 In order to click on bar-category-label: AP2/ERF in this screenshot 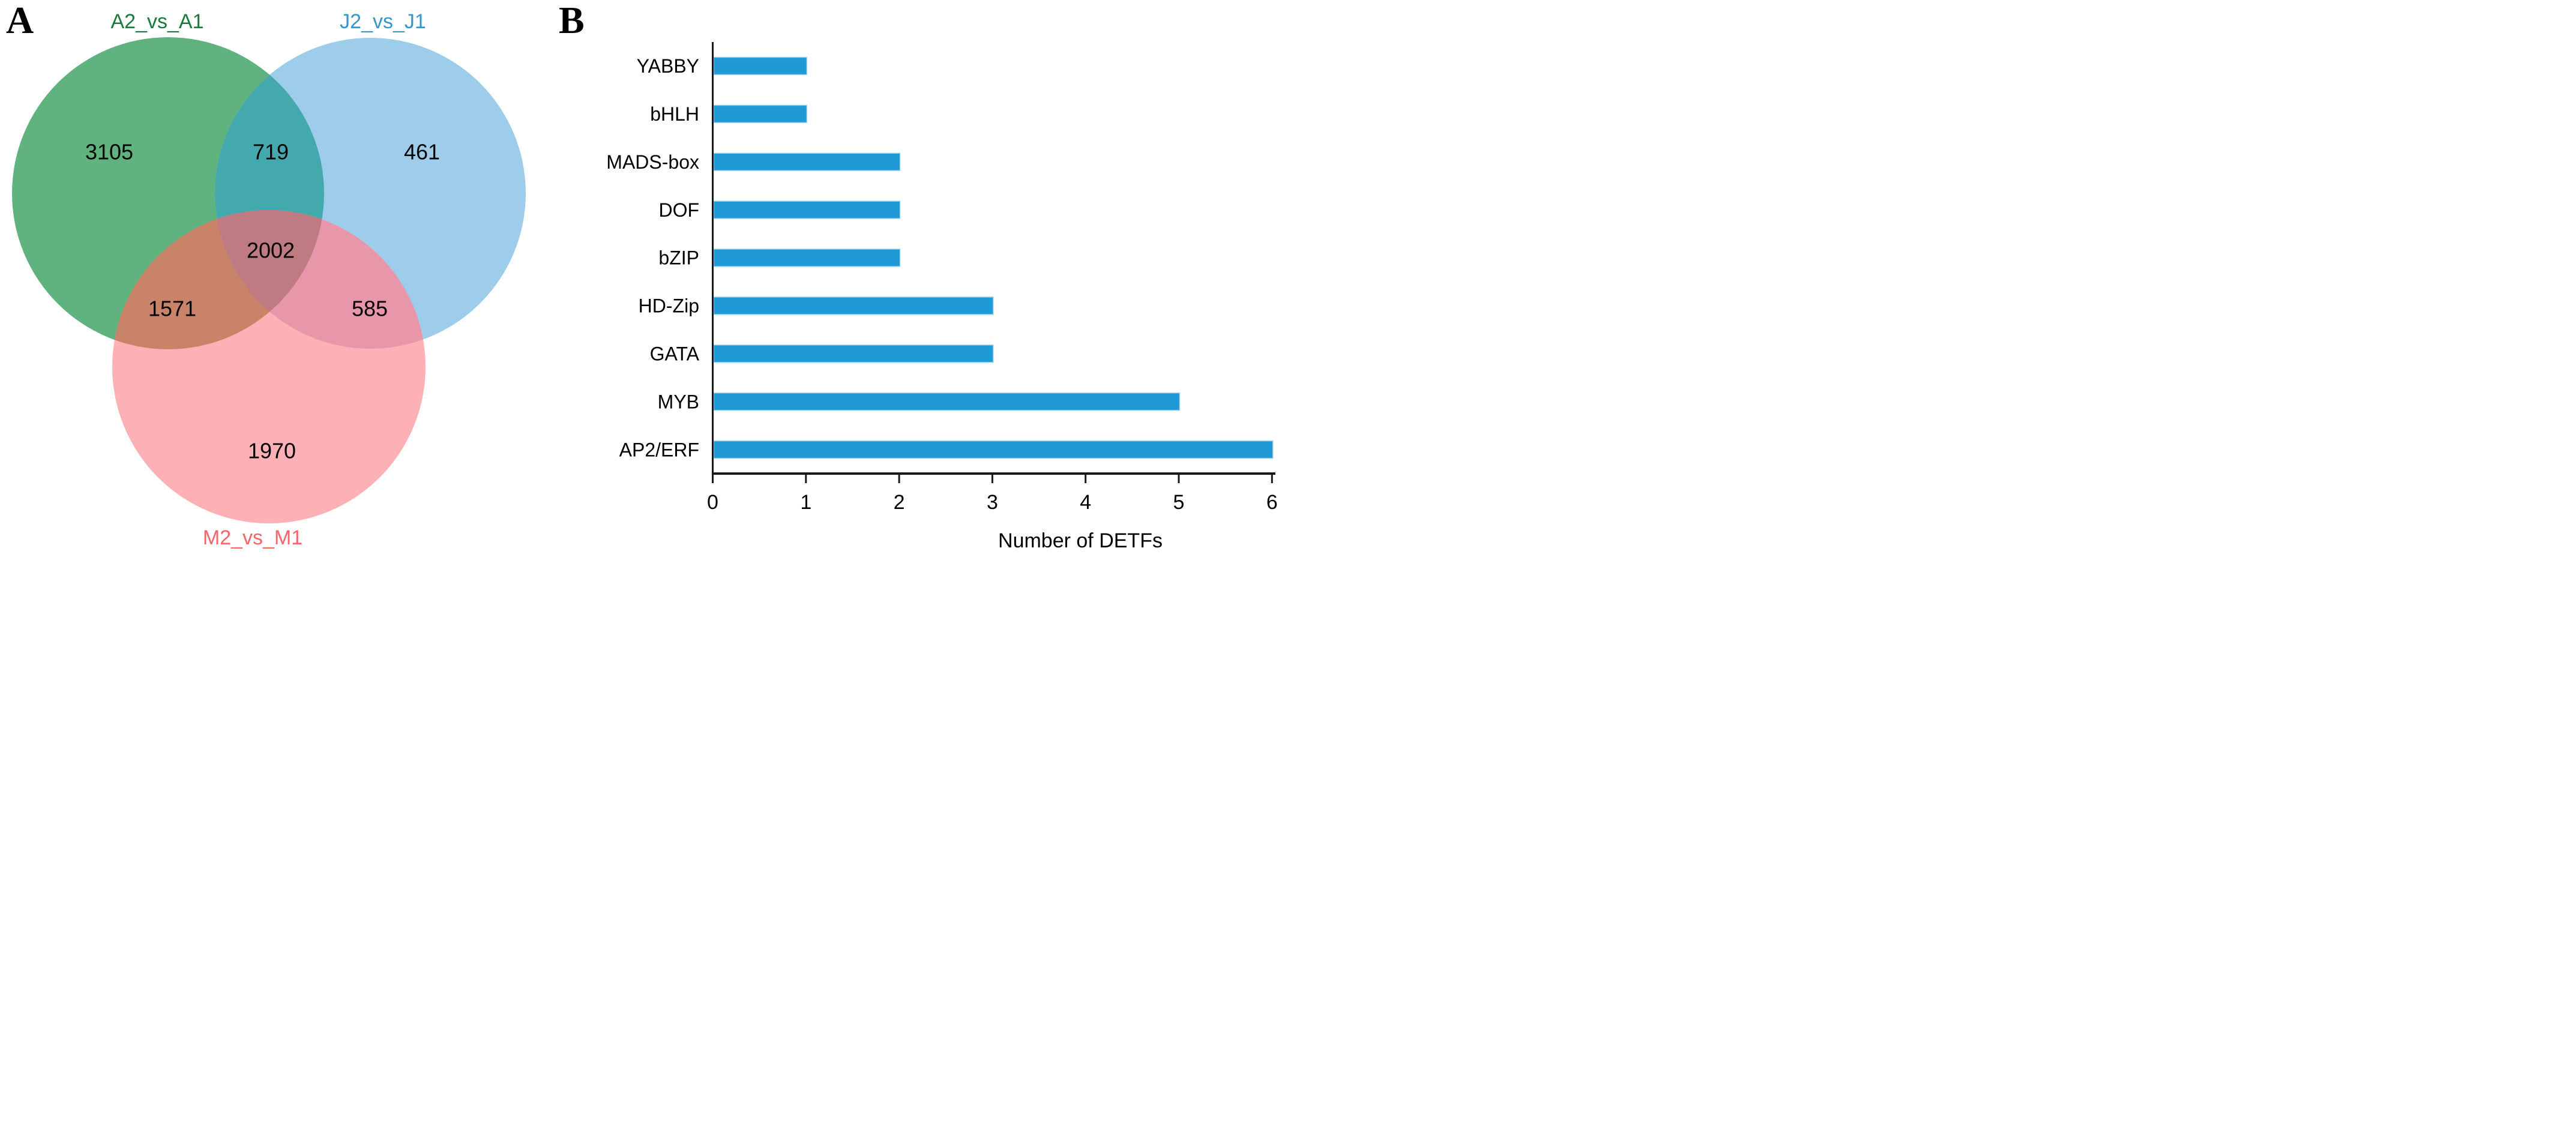, I will do `click(659, 449)`.